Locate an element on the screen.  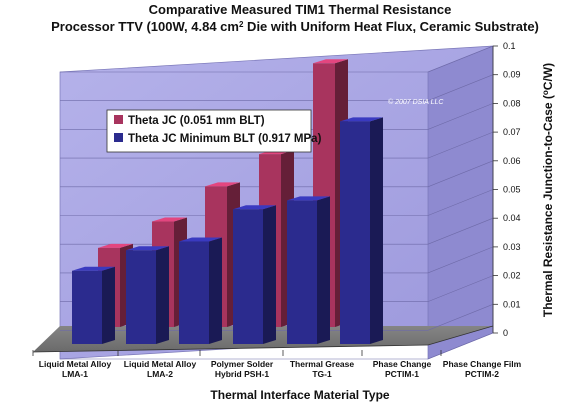
legend-label-series-2: Theta JC Minimum BLT (0.917 MPa) is located at coordinates (225, 139).